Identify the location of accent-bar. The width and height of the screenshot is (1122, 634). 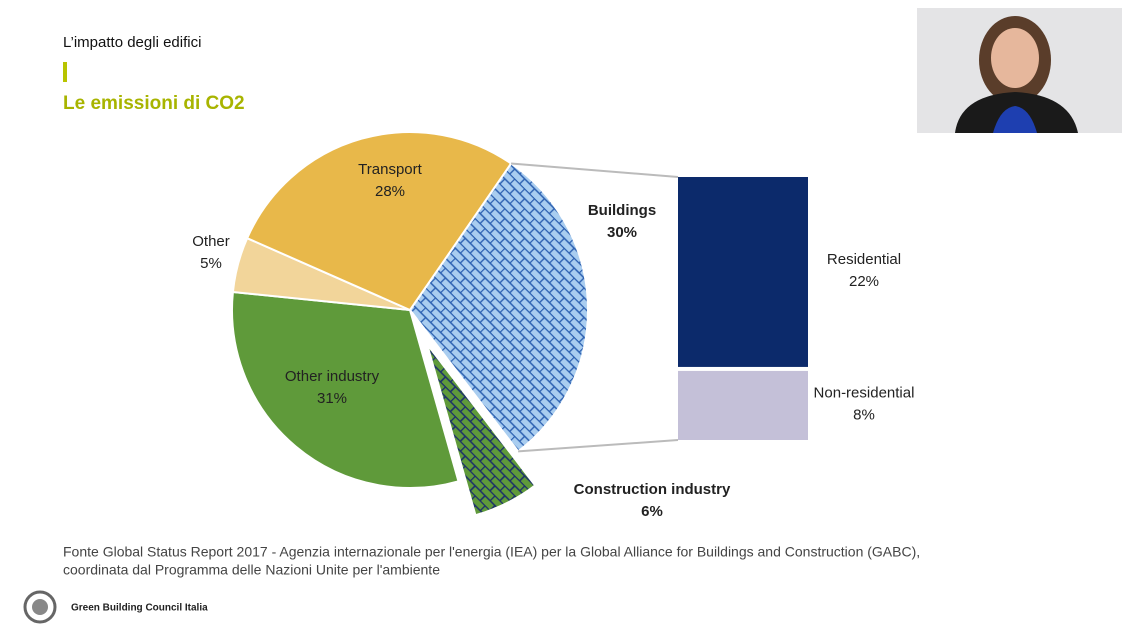
(65, 72).